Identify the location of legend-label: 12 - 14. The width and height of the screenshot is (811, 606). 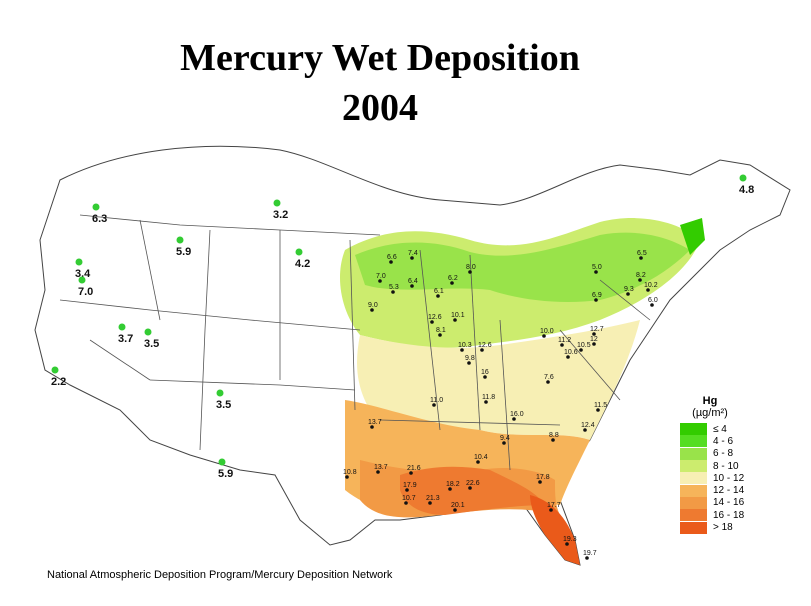
(729, 491).